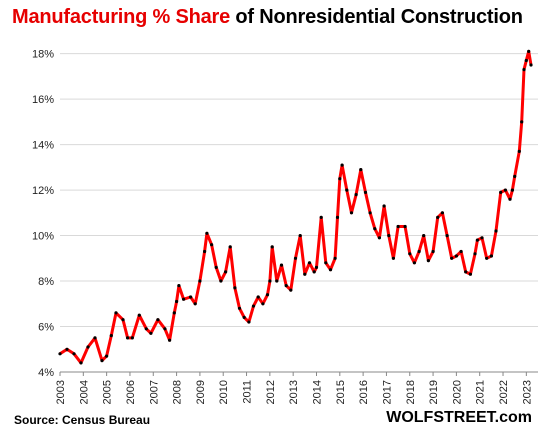 Image resolution: width=544 pixels, height=436 pixels. Describe the element at coordinates (61, 392) in the screenshot. I see `x-tick-label: 2003` at that location.